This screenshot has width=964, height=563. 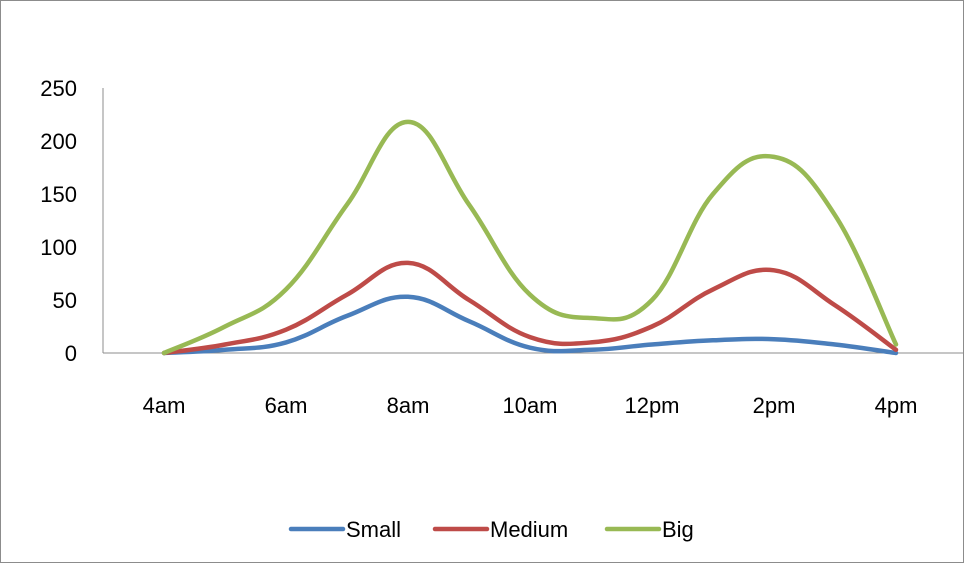 What do you see at coordinates (344, 529) in the screenshot?
I see `legend-item-small: Small` at bounding box center [344, 529].